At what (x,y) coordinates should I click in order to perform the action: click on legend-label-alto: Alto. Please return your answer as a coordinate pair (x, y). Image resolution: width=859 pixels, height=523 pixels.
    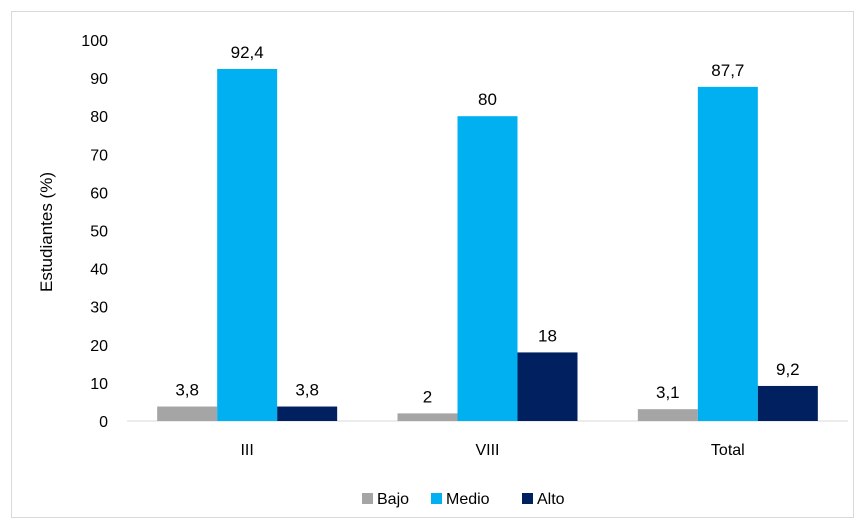
    Looking at the image, I should click on (551, 499).